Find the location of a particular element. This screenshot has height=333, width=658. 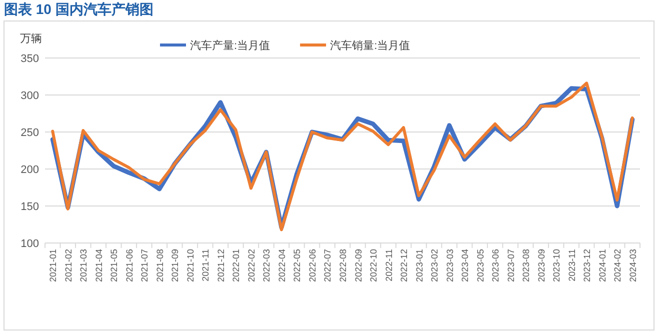

y-tick-label: 200 is located at coordinates (29, 170).